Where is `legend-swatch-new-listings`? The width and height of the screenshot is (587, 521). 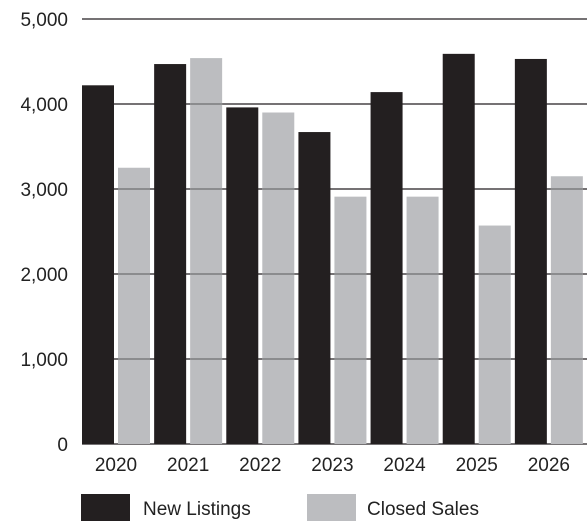 legend-swatch-new-listings is located at coordinates (105, 507).